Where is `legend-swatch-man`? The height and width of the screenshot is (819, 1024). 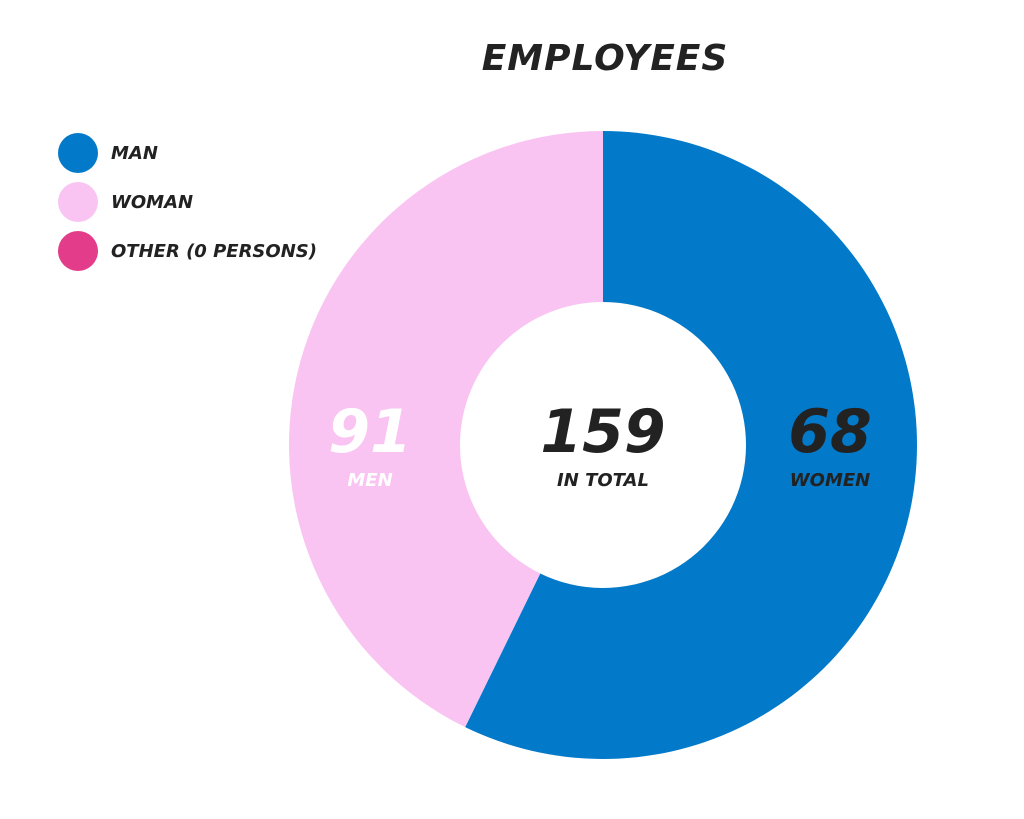
legend-swatch-man is located at coordinates (78, 153).